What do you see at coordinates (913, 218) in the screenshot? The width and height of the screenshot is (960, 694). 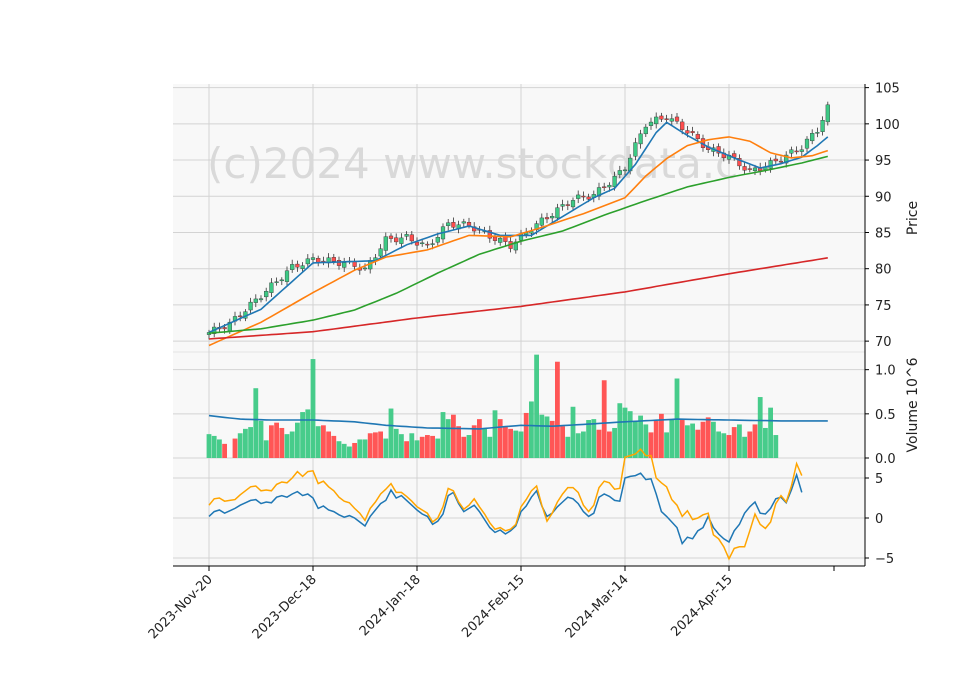 I see `price-axis-label: Price` at bounding box center [913, 218].